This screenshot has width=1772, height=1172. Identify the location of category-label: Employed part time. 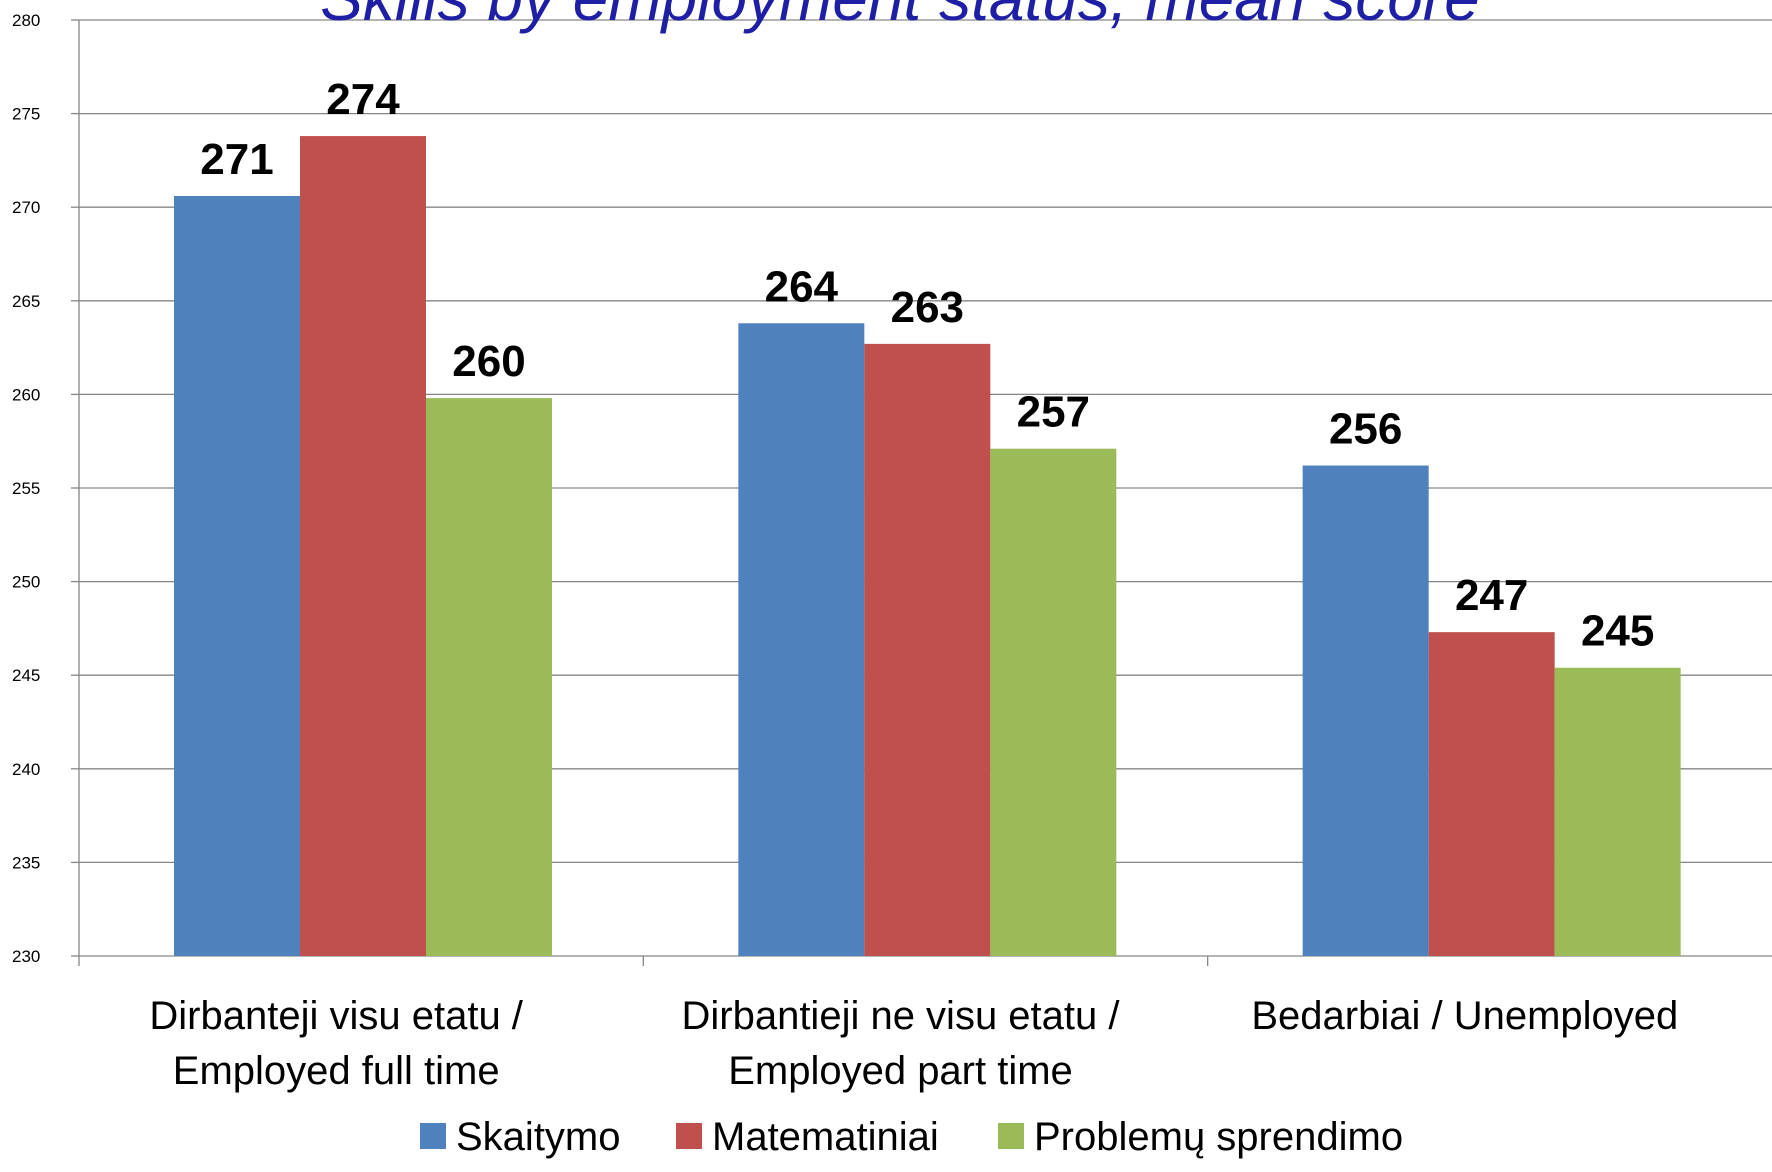
(900, 1071).